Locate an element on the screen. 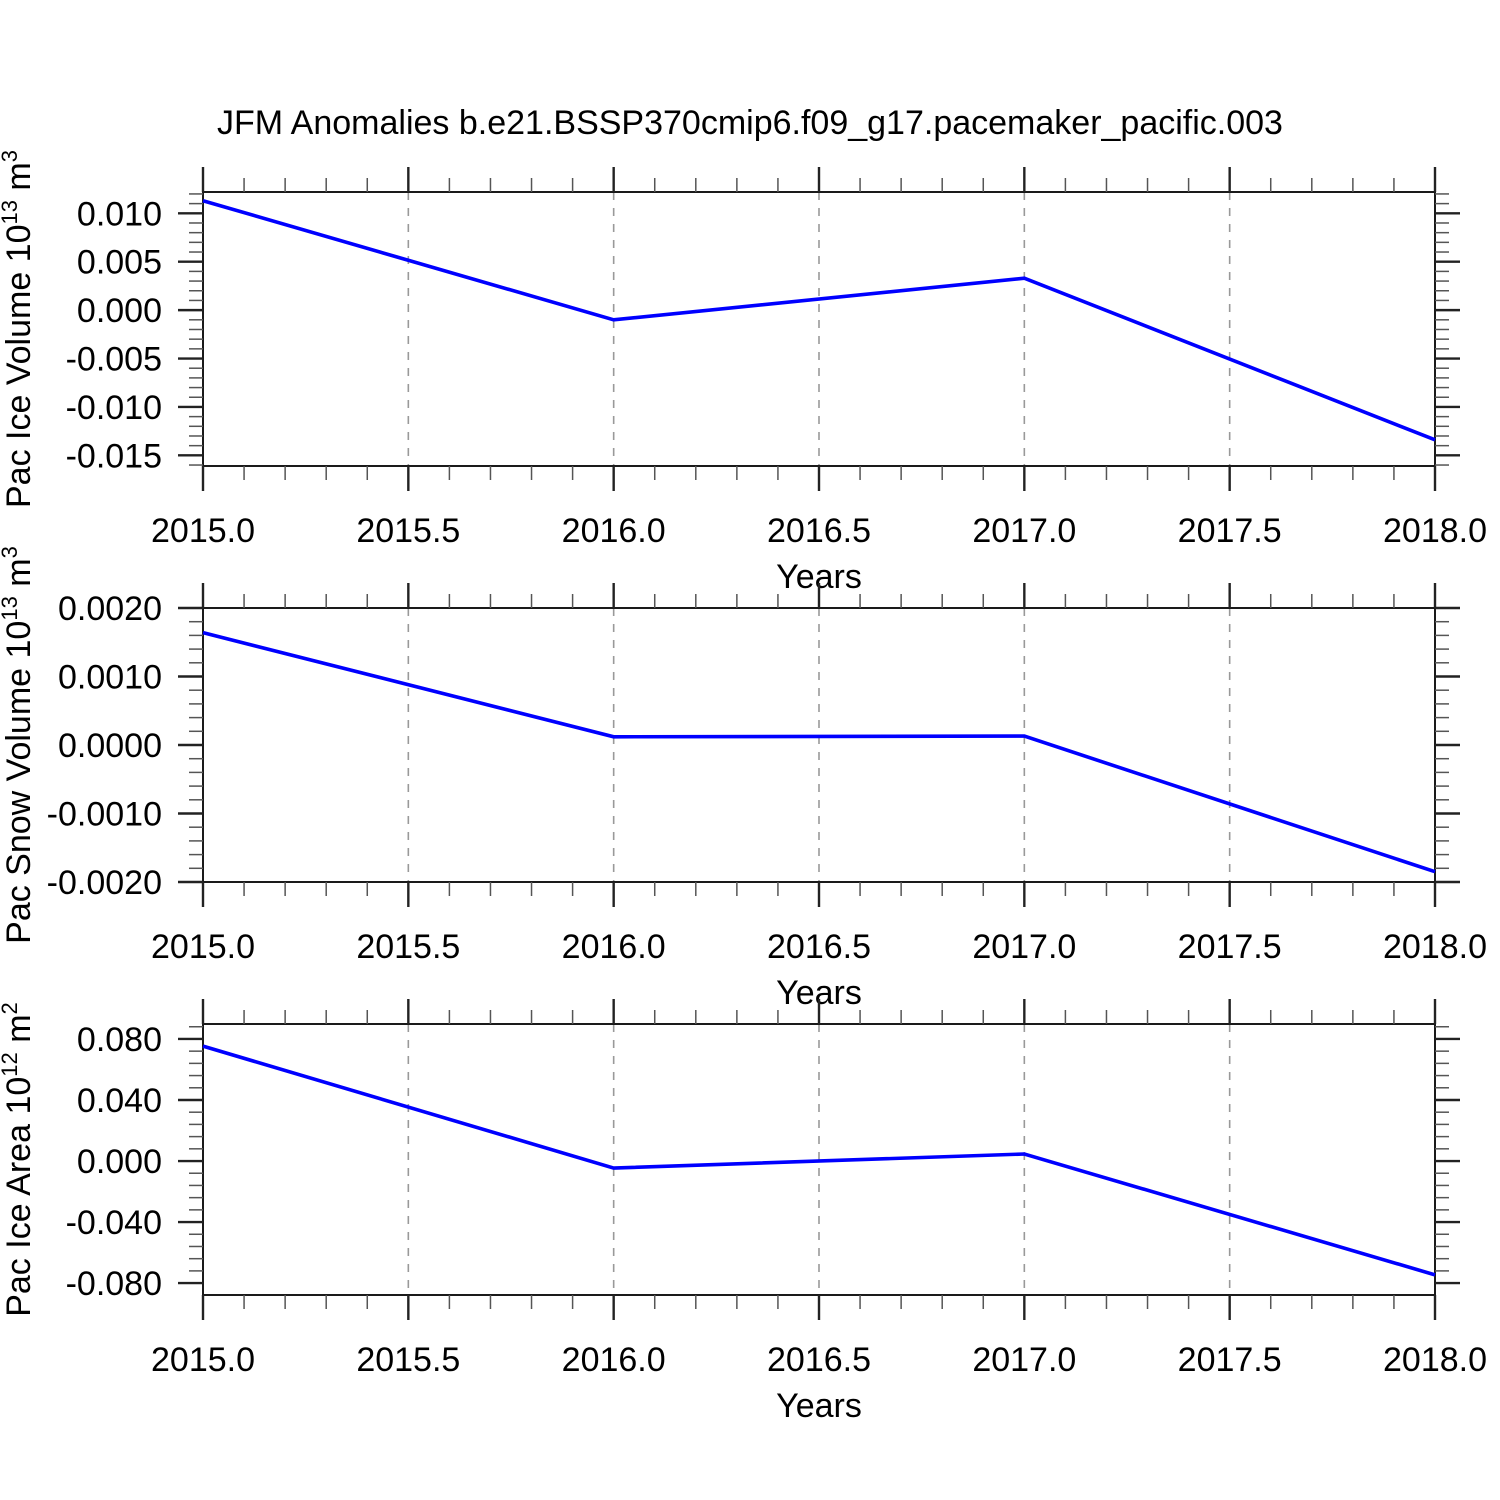  y-tick-label: -0.080 is located at coordinates (114, 1284).